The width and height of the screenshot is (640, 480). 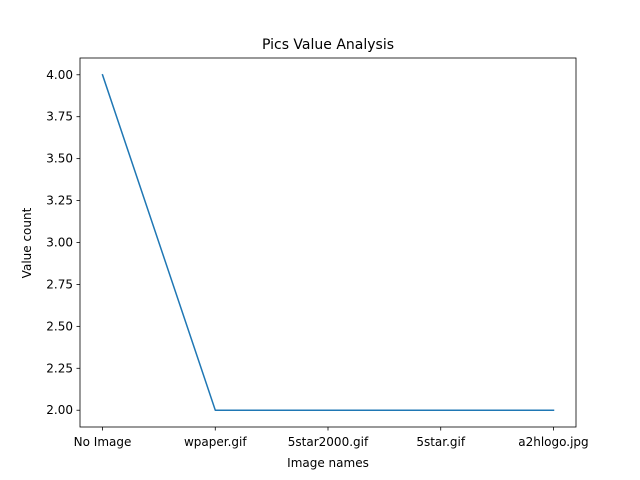 I want to click on y-tick-label: 2.00, so click(x=59, y=410).